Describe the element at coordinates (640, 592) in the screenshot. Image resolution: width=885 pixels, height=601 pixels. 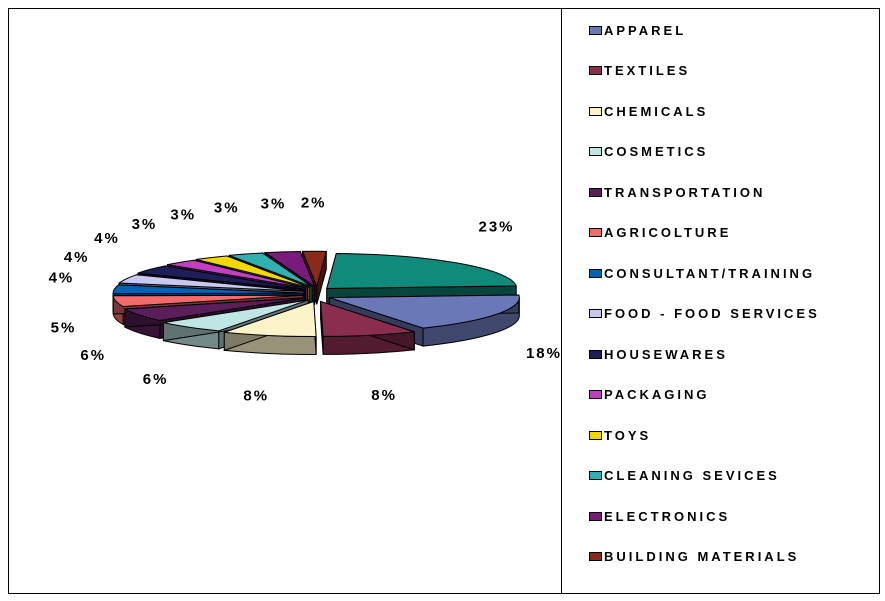
I see `legend-label: OTHERS` at that location.